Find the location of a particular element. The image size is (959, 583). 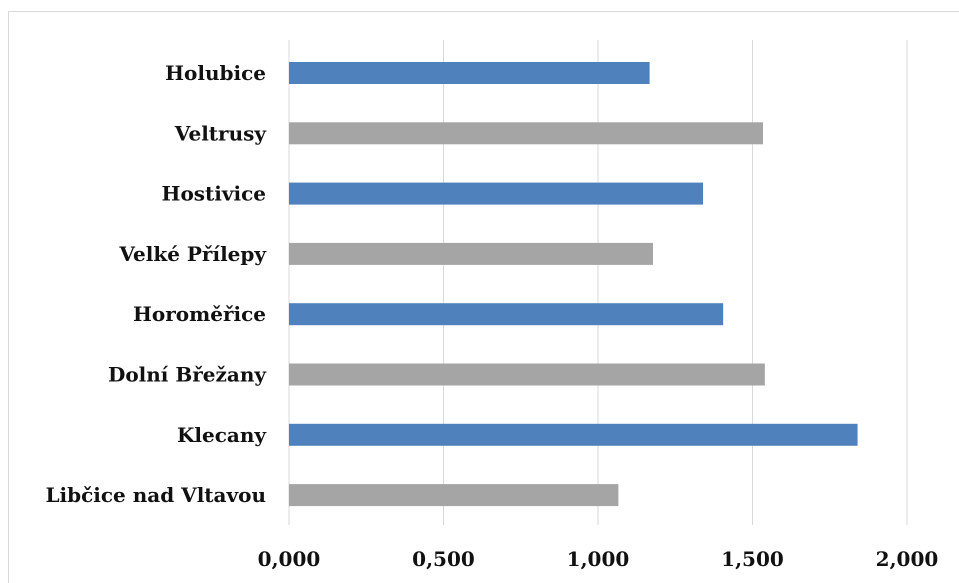

x-tick-label: 0,500 is located at coordinates (443, 559).